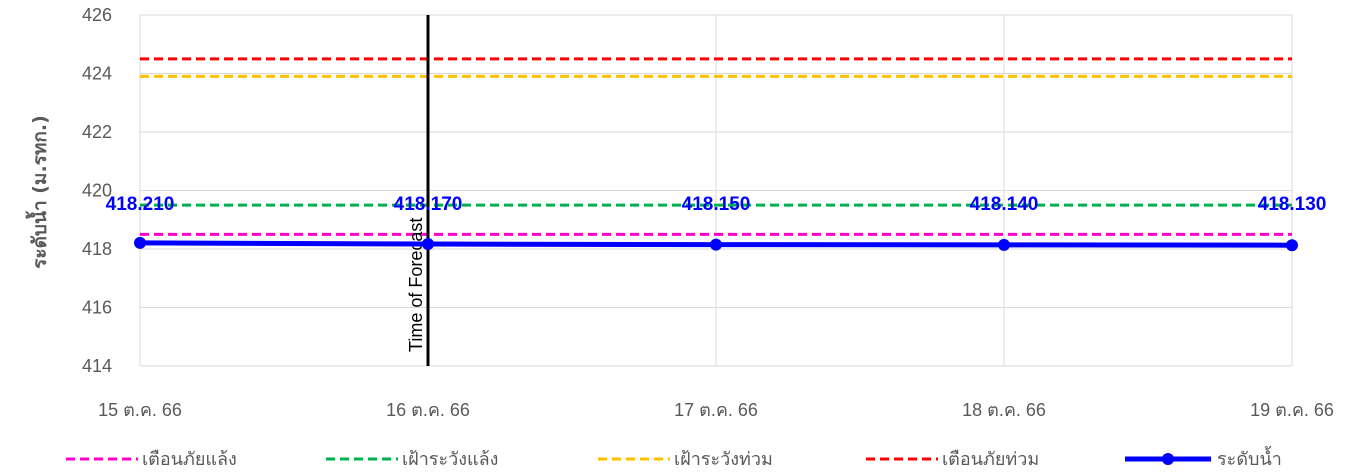 The image size is (1361, 475). I want to click on forecast-time-marker: Time of Forecast, so click(418, 190).